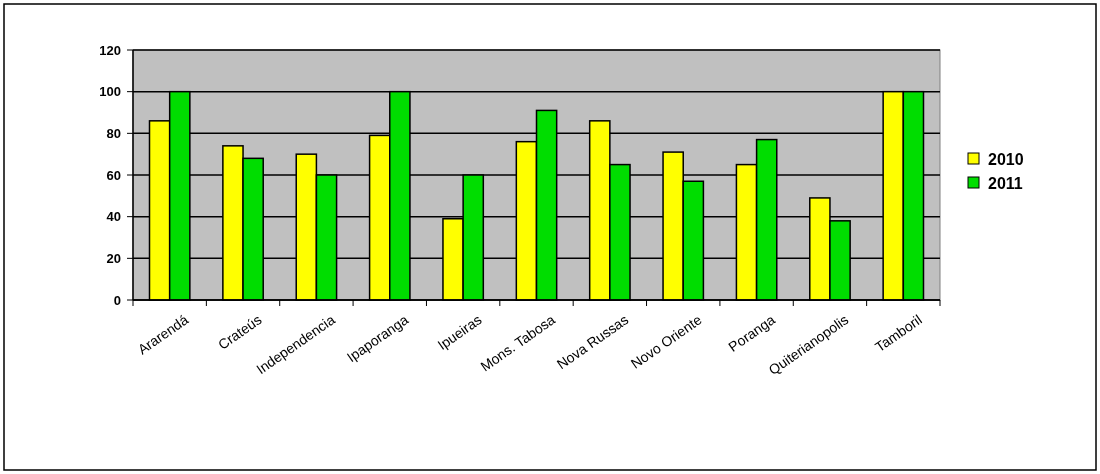 The width and height of the screenshot is (1100, 474). Describe the element at coordinates (113, 258) in the screenshot. I see `y-tick-label: 20` at that location.